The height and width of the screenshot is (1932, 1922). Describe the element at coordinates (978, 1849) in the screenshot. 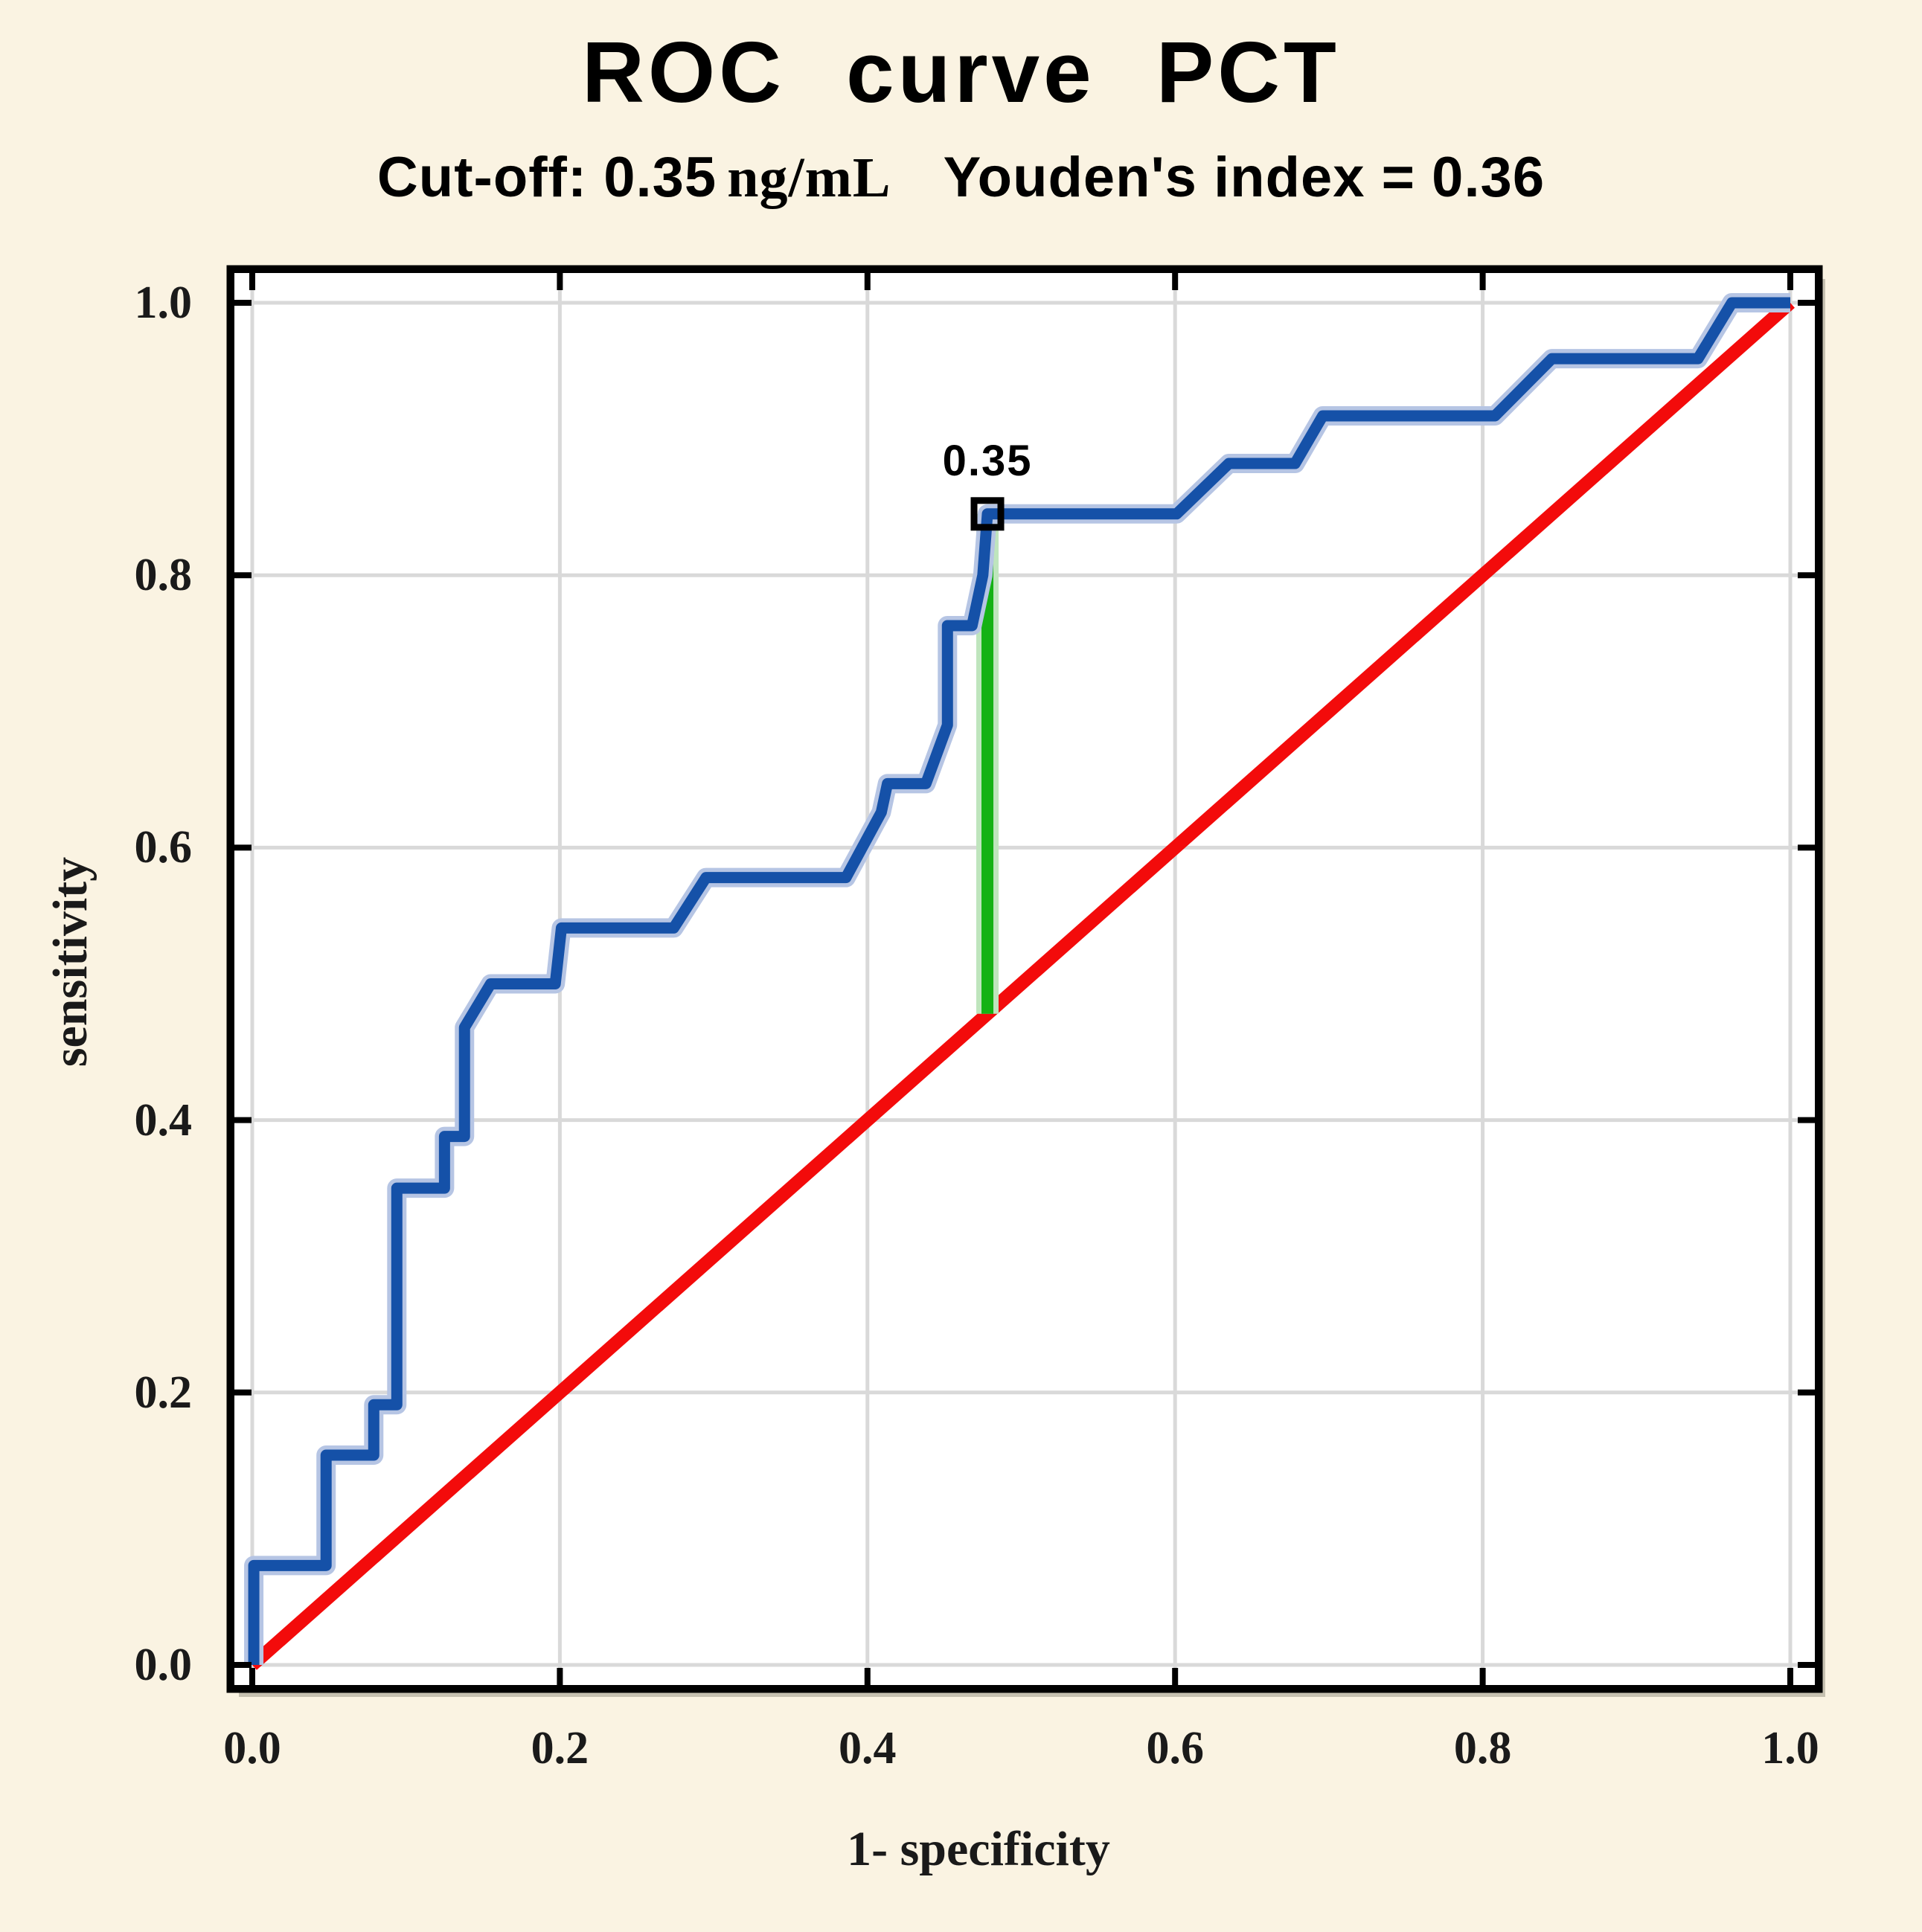

I see `x-axis-title: 1- specificity` at that location.